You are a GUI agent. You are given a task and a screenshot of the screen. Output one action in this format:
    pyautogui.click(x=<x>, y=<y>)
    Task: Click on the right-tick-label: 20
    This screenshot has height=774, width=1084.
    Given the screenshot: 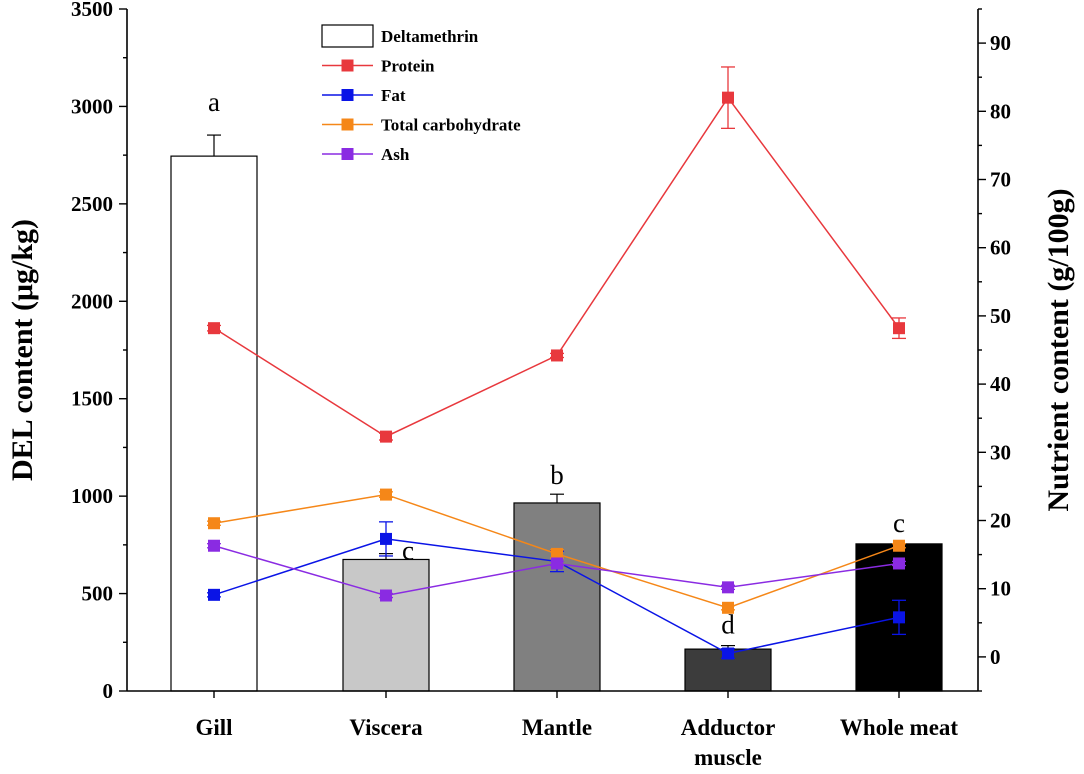 What is the action you would take?
    pyautogui.click(x=1000, y=521)
    